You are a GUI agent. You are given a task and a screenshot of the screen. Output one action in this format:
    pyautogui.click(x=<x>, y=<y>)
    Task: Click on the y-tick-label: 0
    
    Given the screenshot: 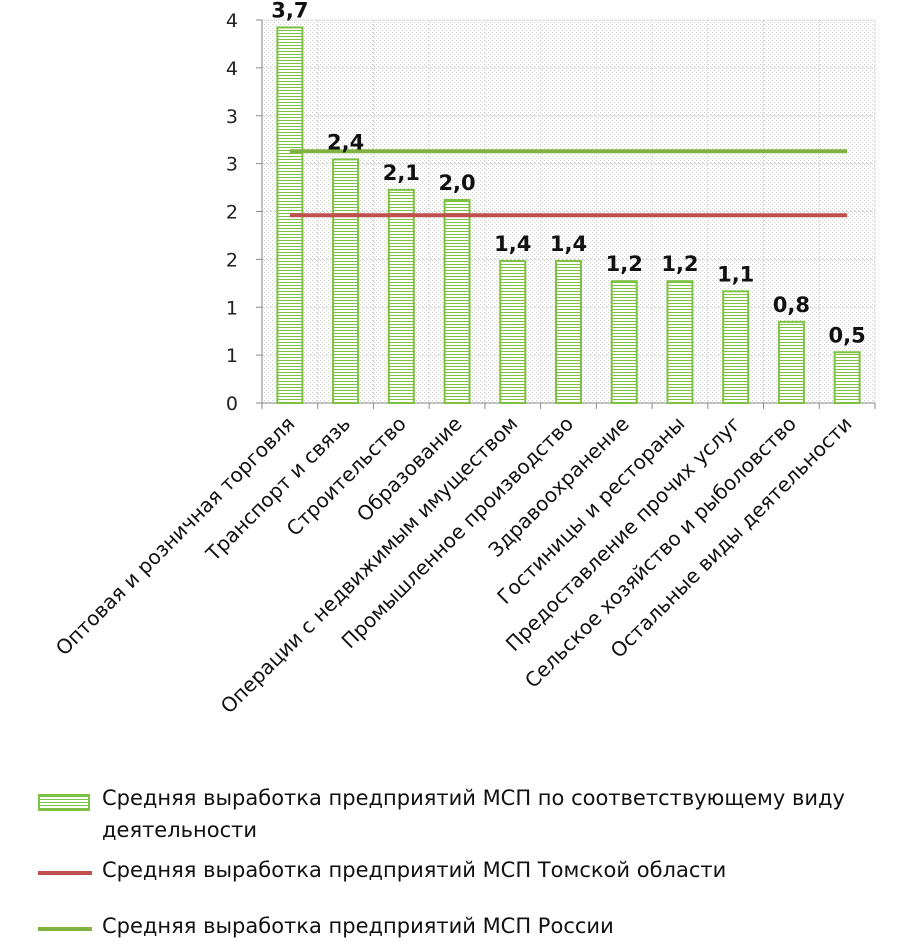 What is the action you would take?
    pyautogui.click(x=232, y=404)
    